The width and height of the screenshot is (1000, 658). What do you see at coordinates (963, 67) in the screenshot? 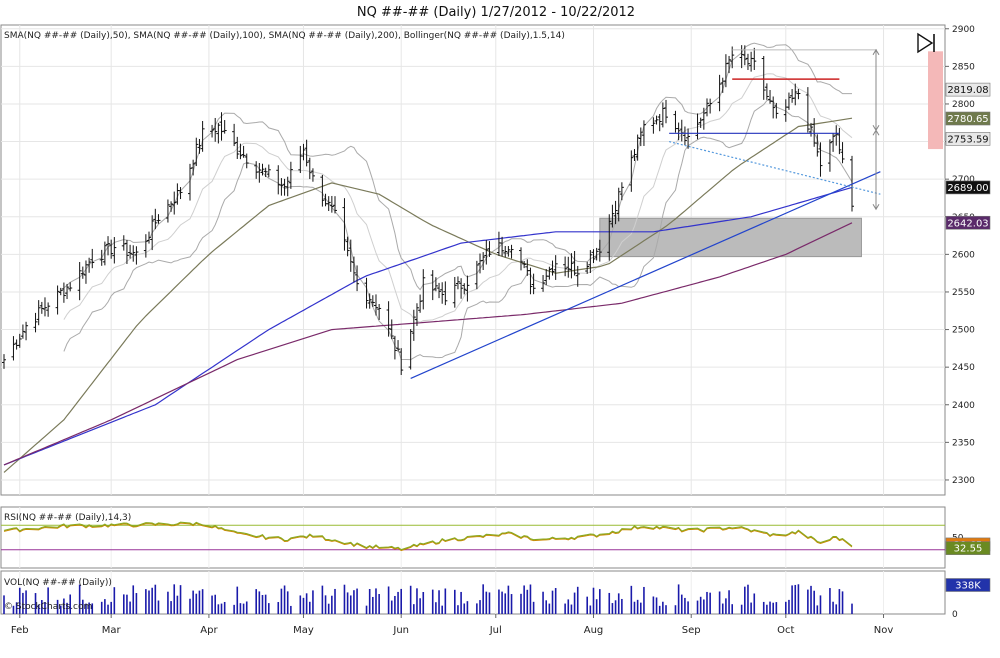
I see `y-tick-label: 2850` at bounding box center [963, 67].